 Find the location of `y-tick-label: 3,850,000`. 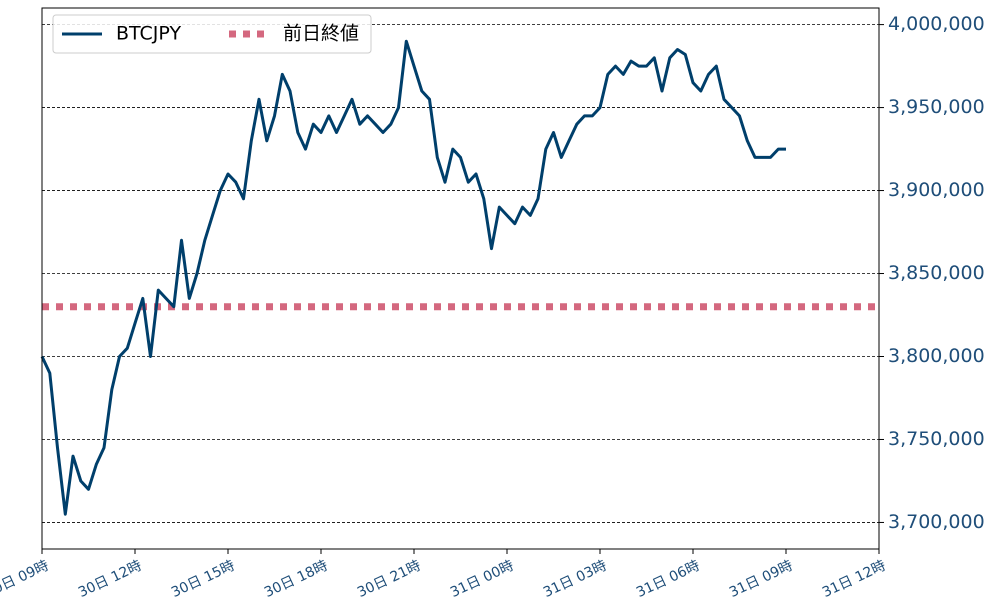

y-tick-label: 3,850,000 is located at coordinates (936, 273).